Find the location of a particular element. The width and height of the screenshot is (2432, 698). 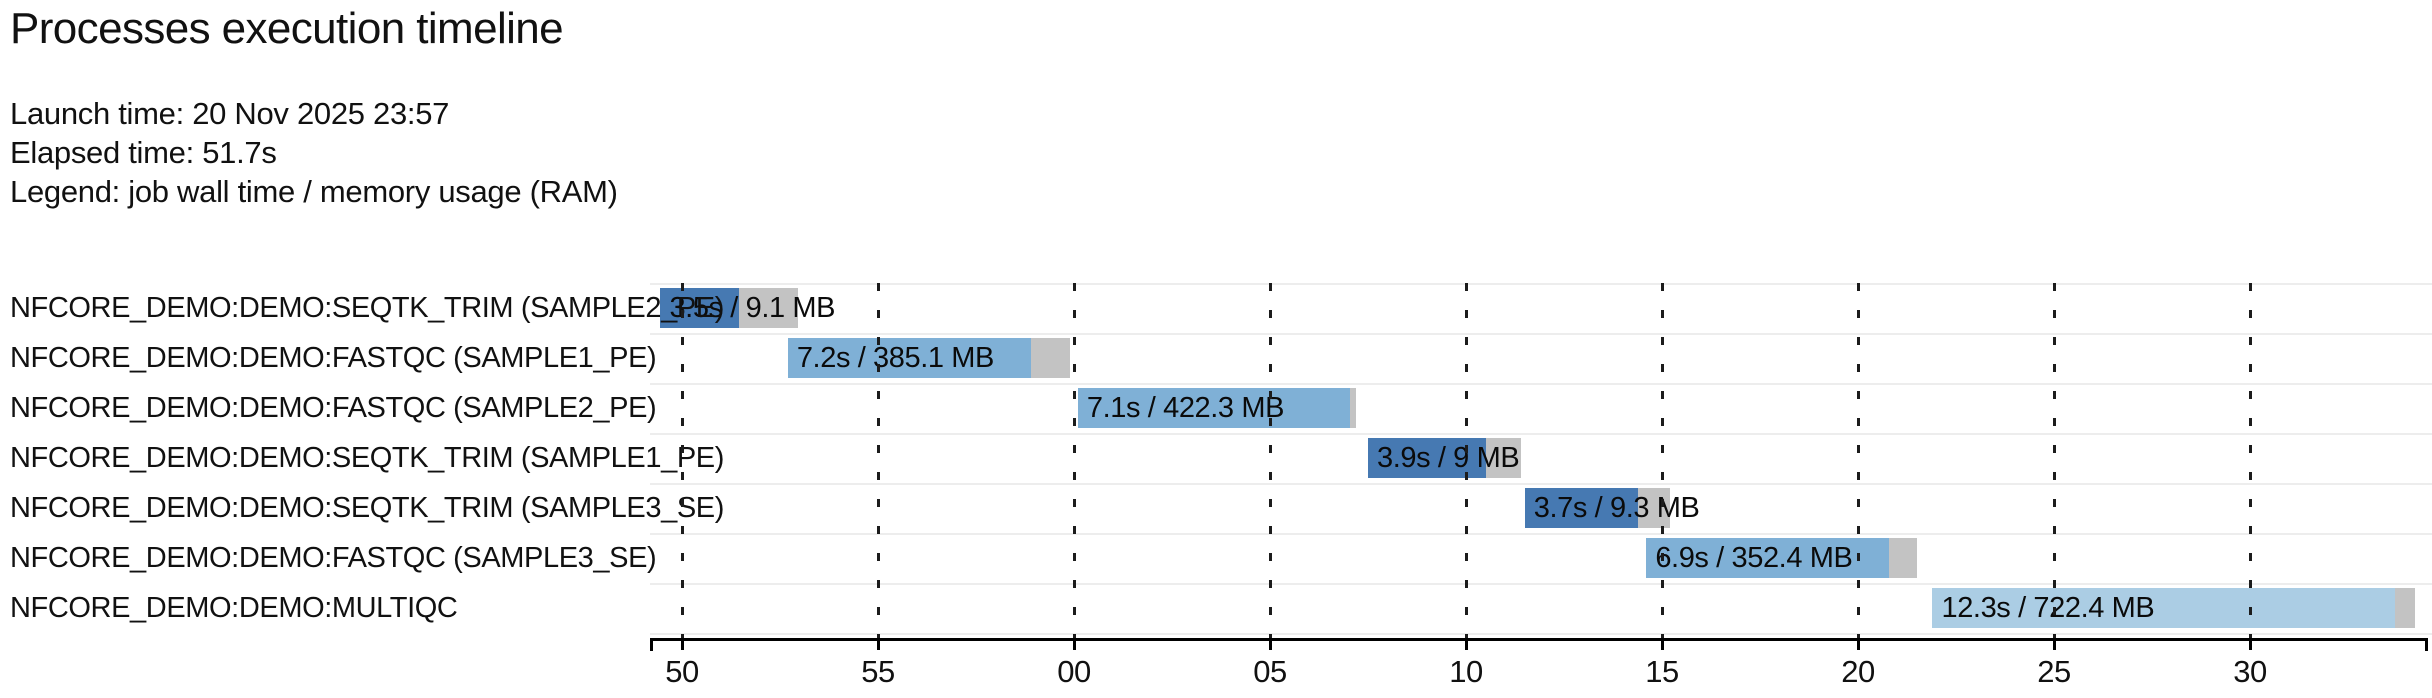

task-bar: 3.7s / 9.3 MB is located at coordinates (1612, 508).